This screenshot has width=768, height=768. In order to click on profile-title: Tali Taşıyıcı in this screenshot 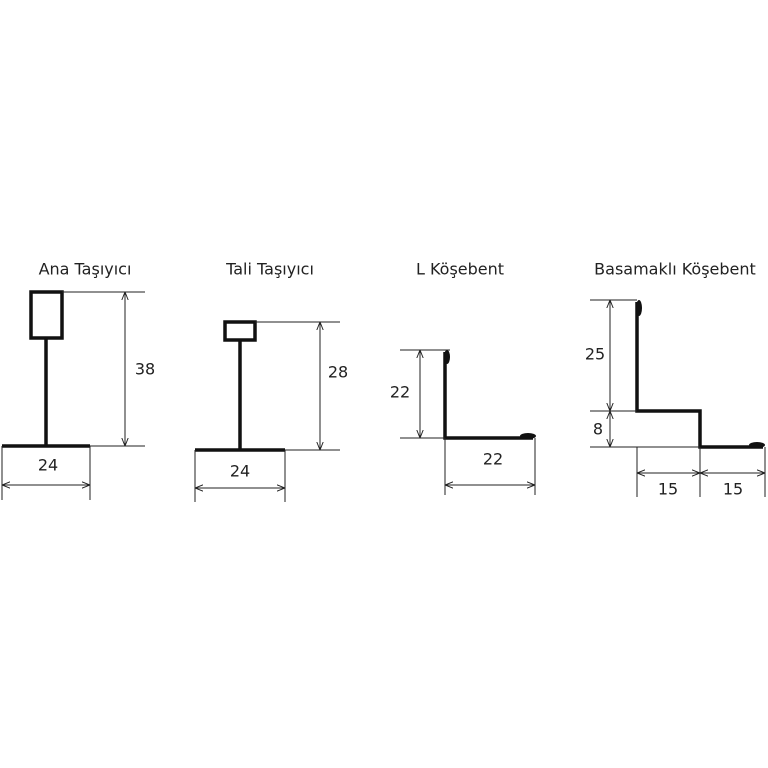, I will do `click(269, 269)`.